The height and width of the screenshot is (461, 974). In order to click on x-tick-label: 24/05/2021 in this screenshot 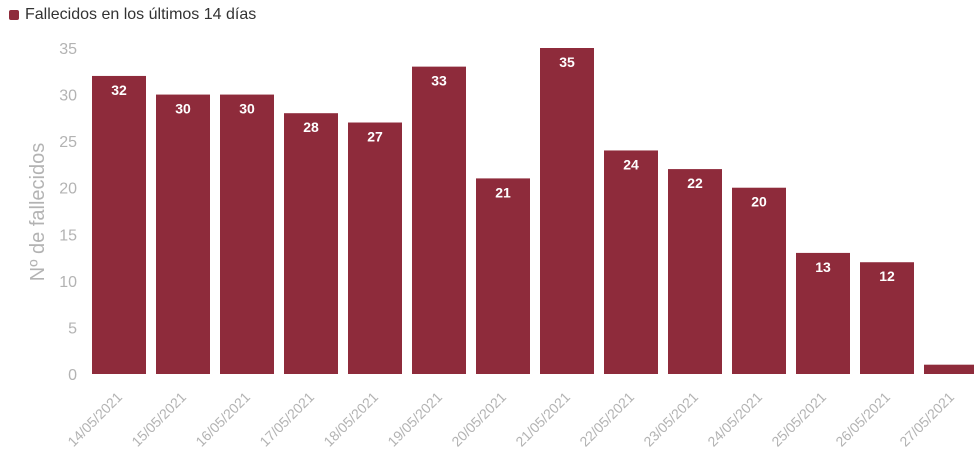, I will do `click(734, 419)`.